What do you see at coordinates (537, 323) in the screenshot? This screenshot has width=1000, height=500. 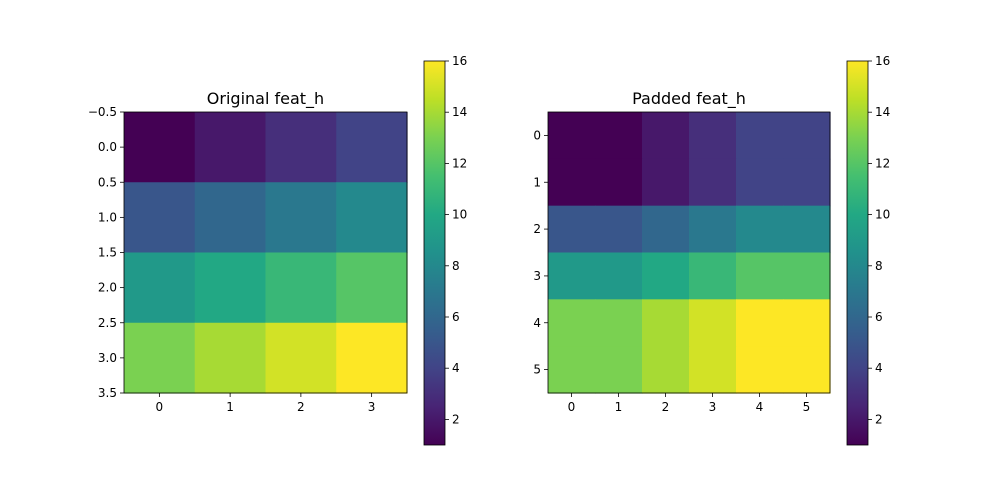 I see `y-tick-label: 4` at bounding box center [537, 323].